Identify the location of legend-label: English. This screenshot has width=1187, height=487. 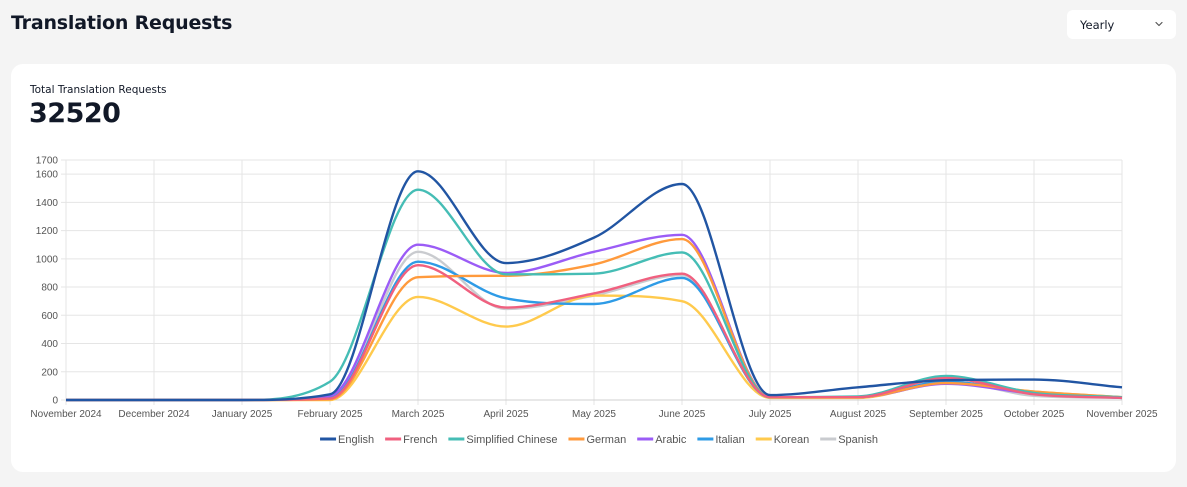
(356, 440).